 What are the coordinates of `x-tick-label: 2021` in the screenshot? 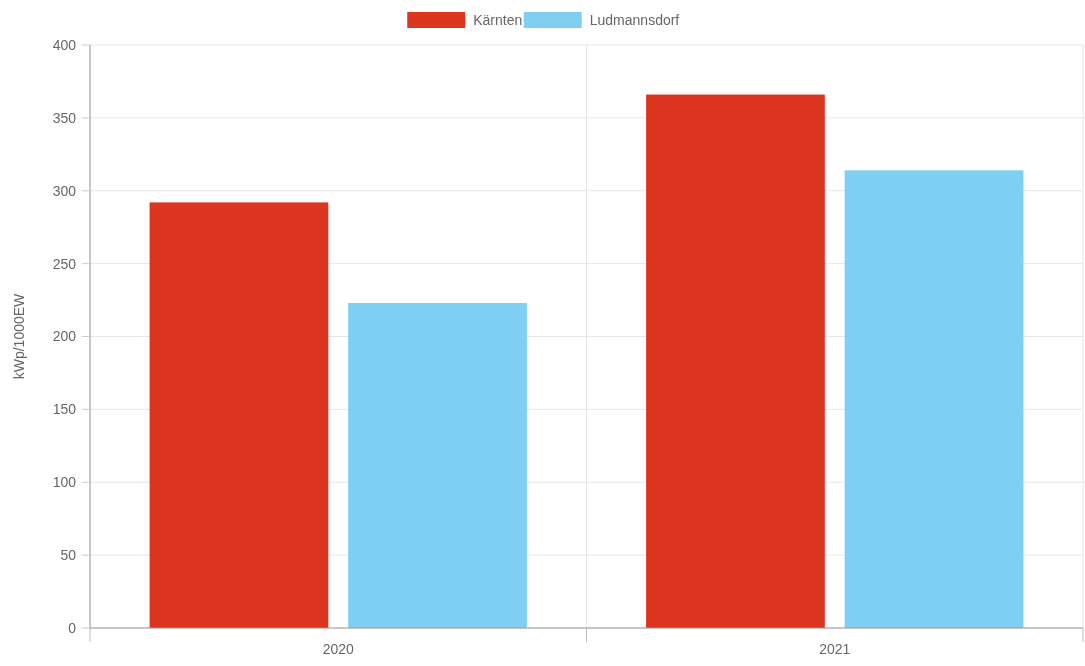 It's located at (835, 649).